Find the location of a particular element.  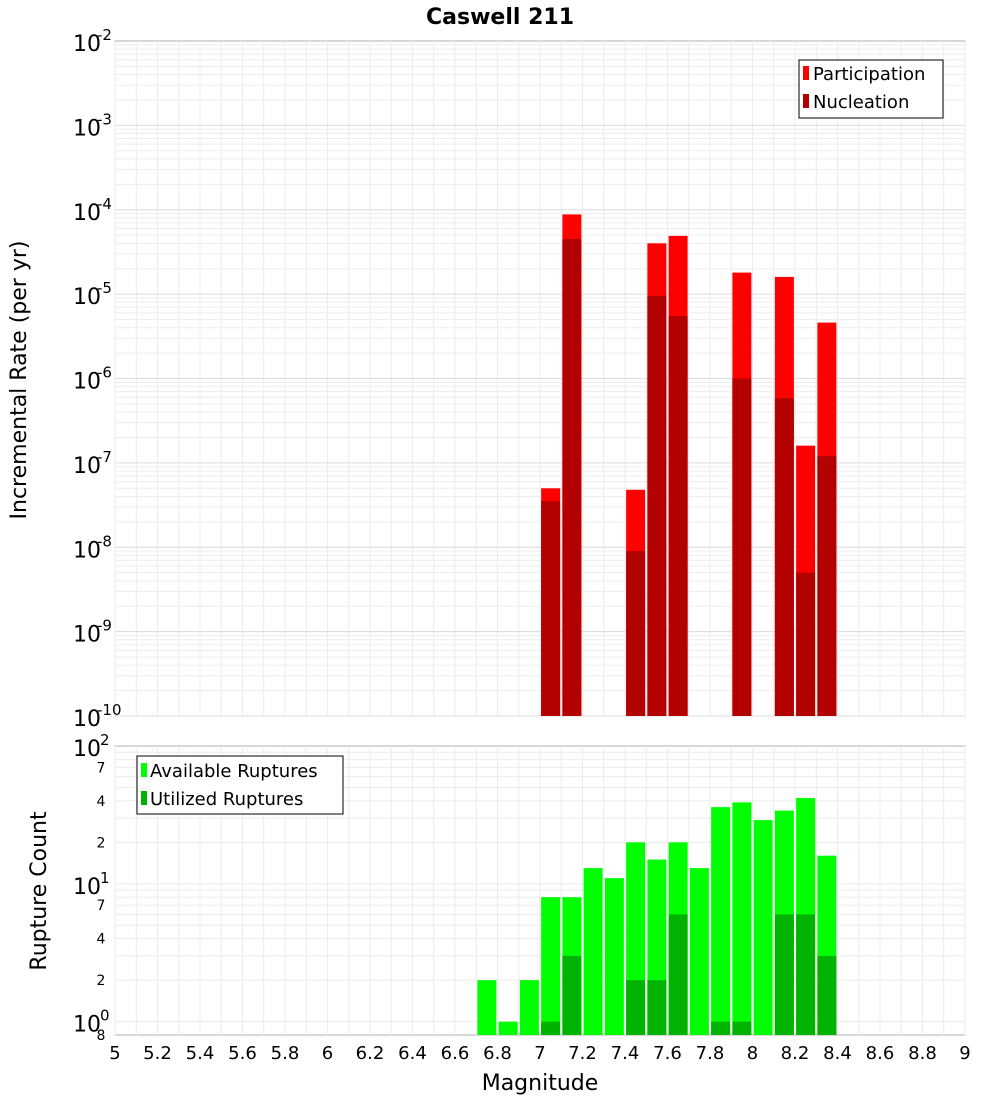

x-tick-label: 7 is located at coordinates (539, 1053).